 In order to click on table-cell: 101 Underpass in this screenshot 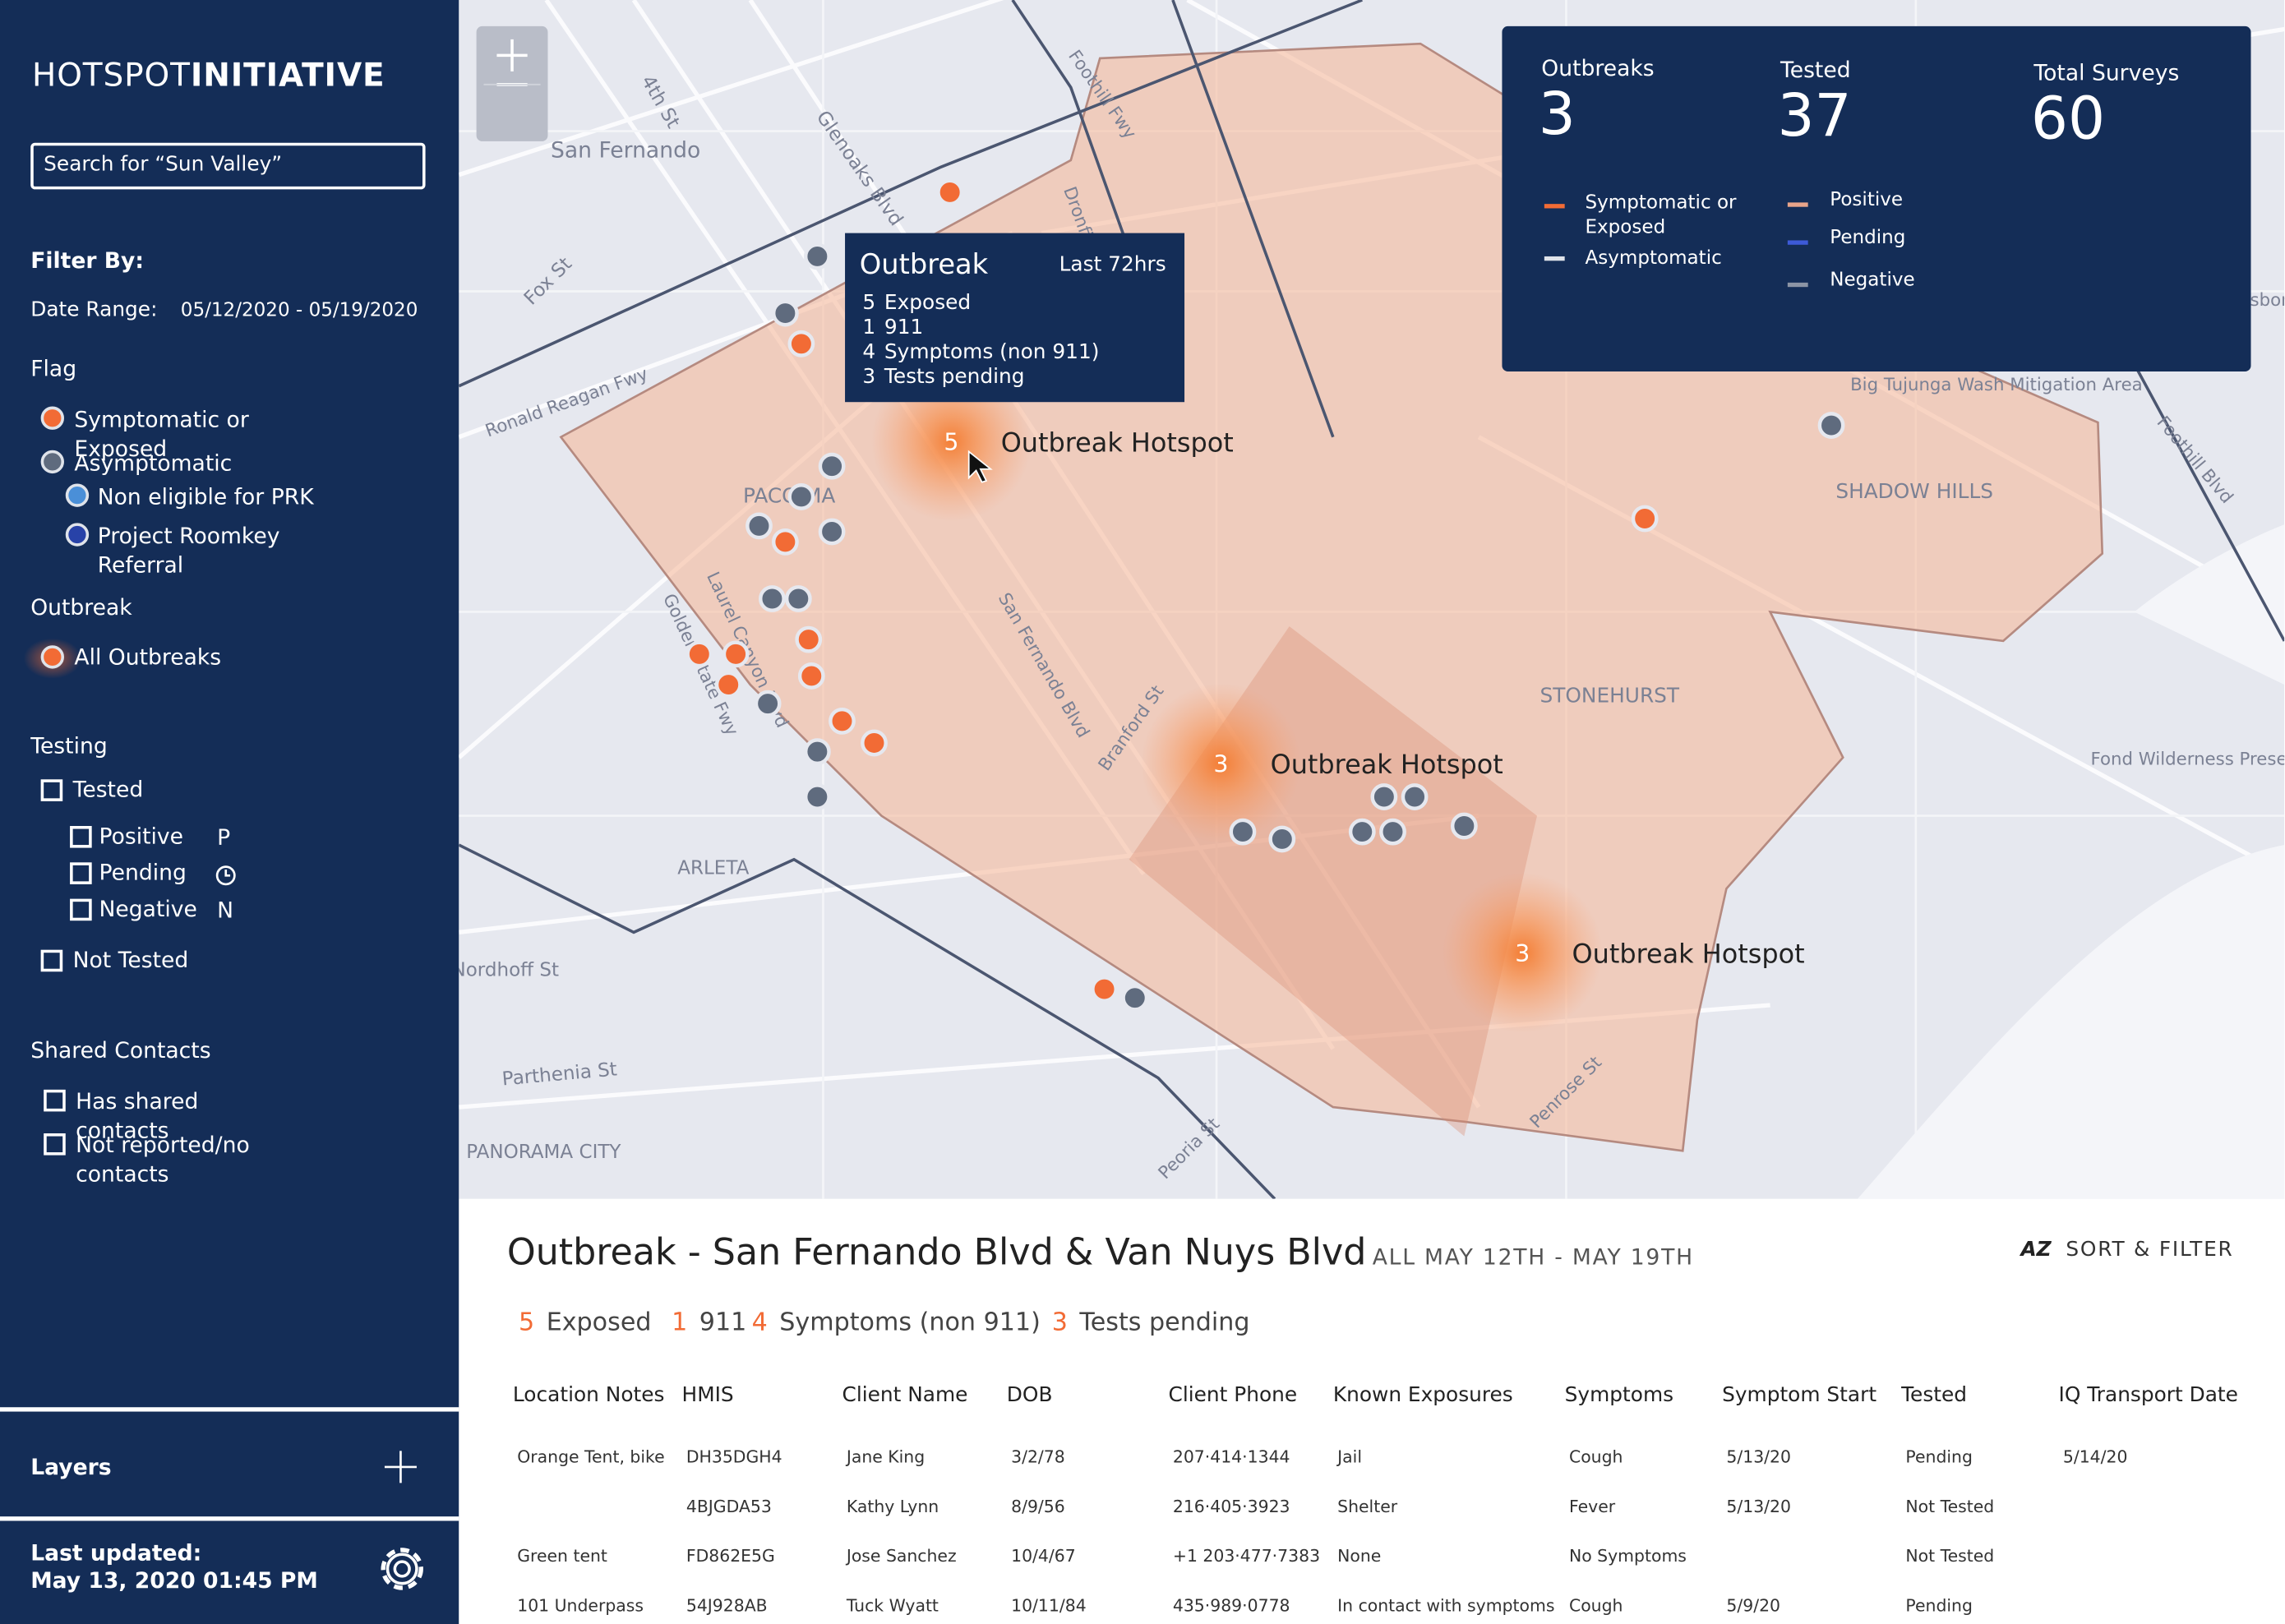, I will do `click(580, 1605)`.